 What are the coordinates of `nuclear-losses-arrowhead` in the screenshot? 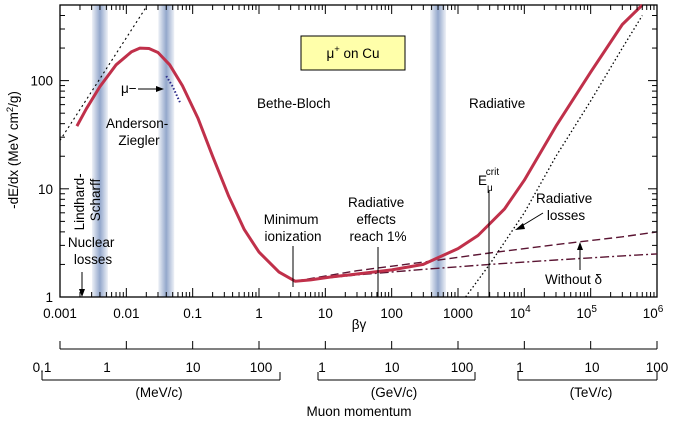 It's located at (82, 293).